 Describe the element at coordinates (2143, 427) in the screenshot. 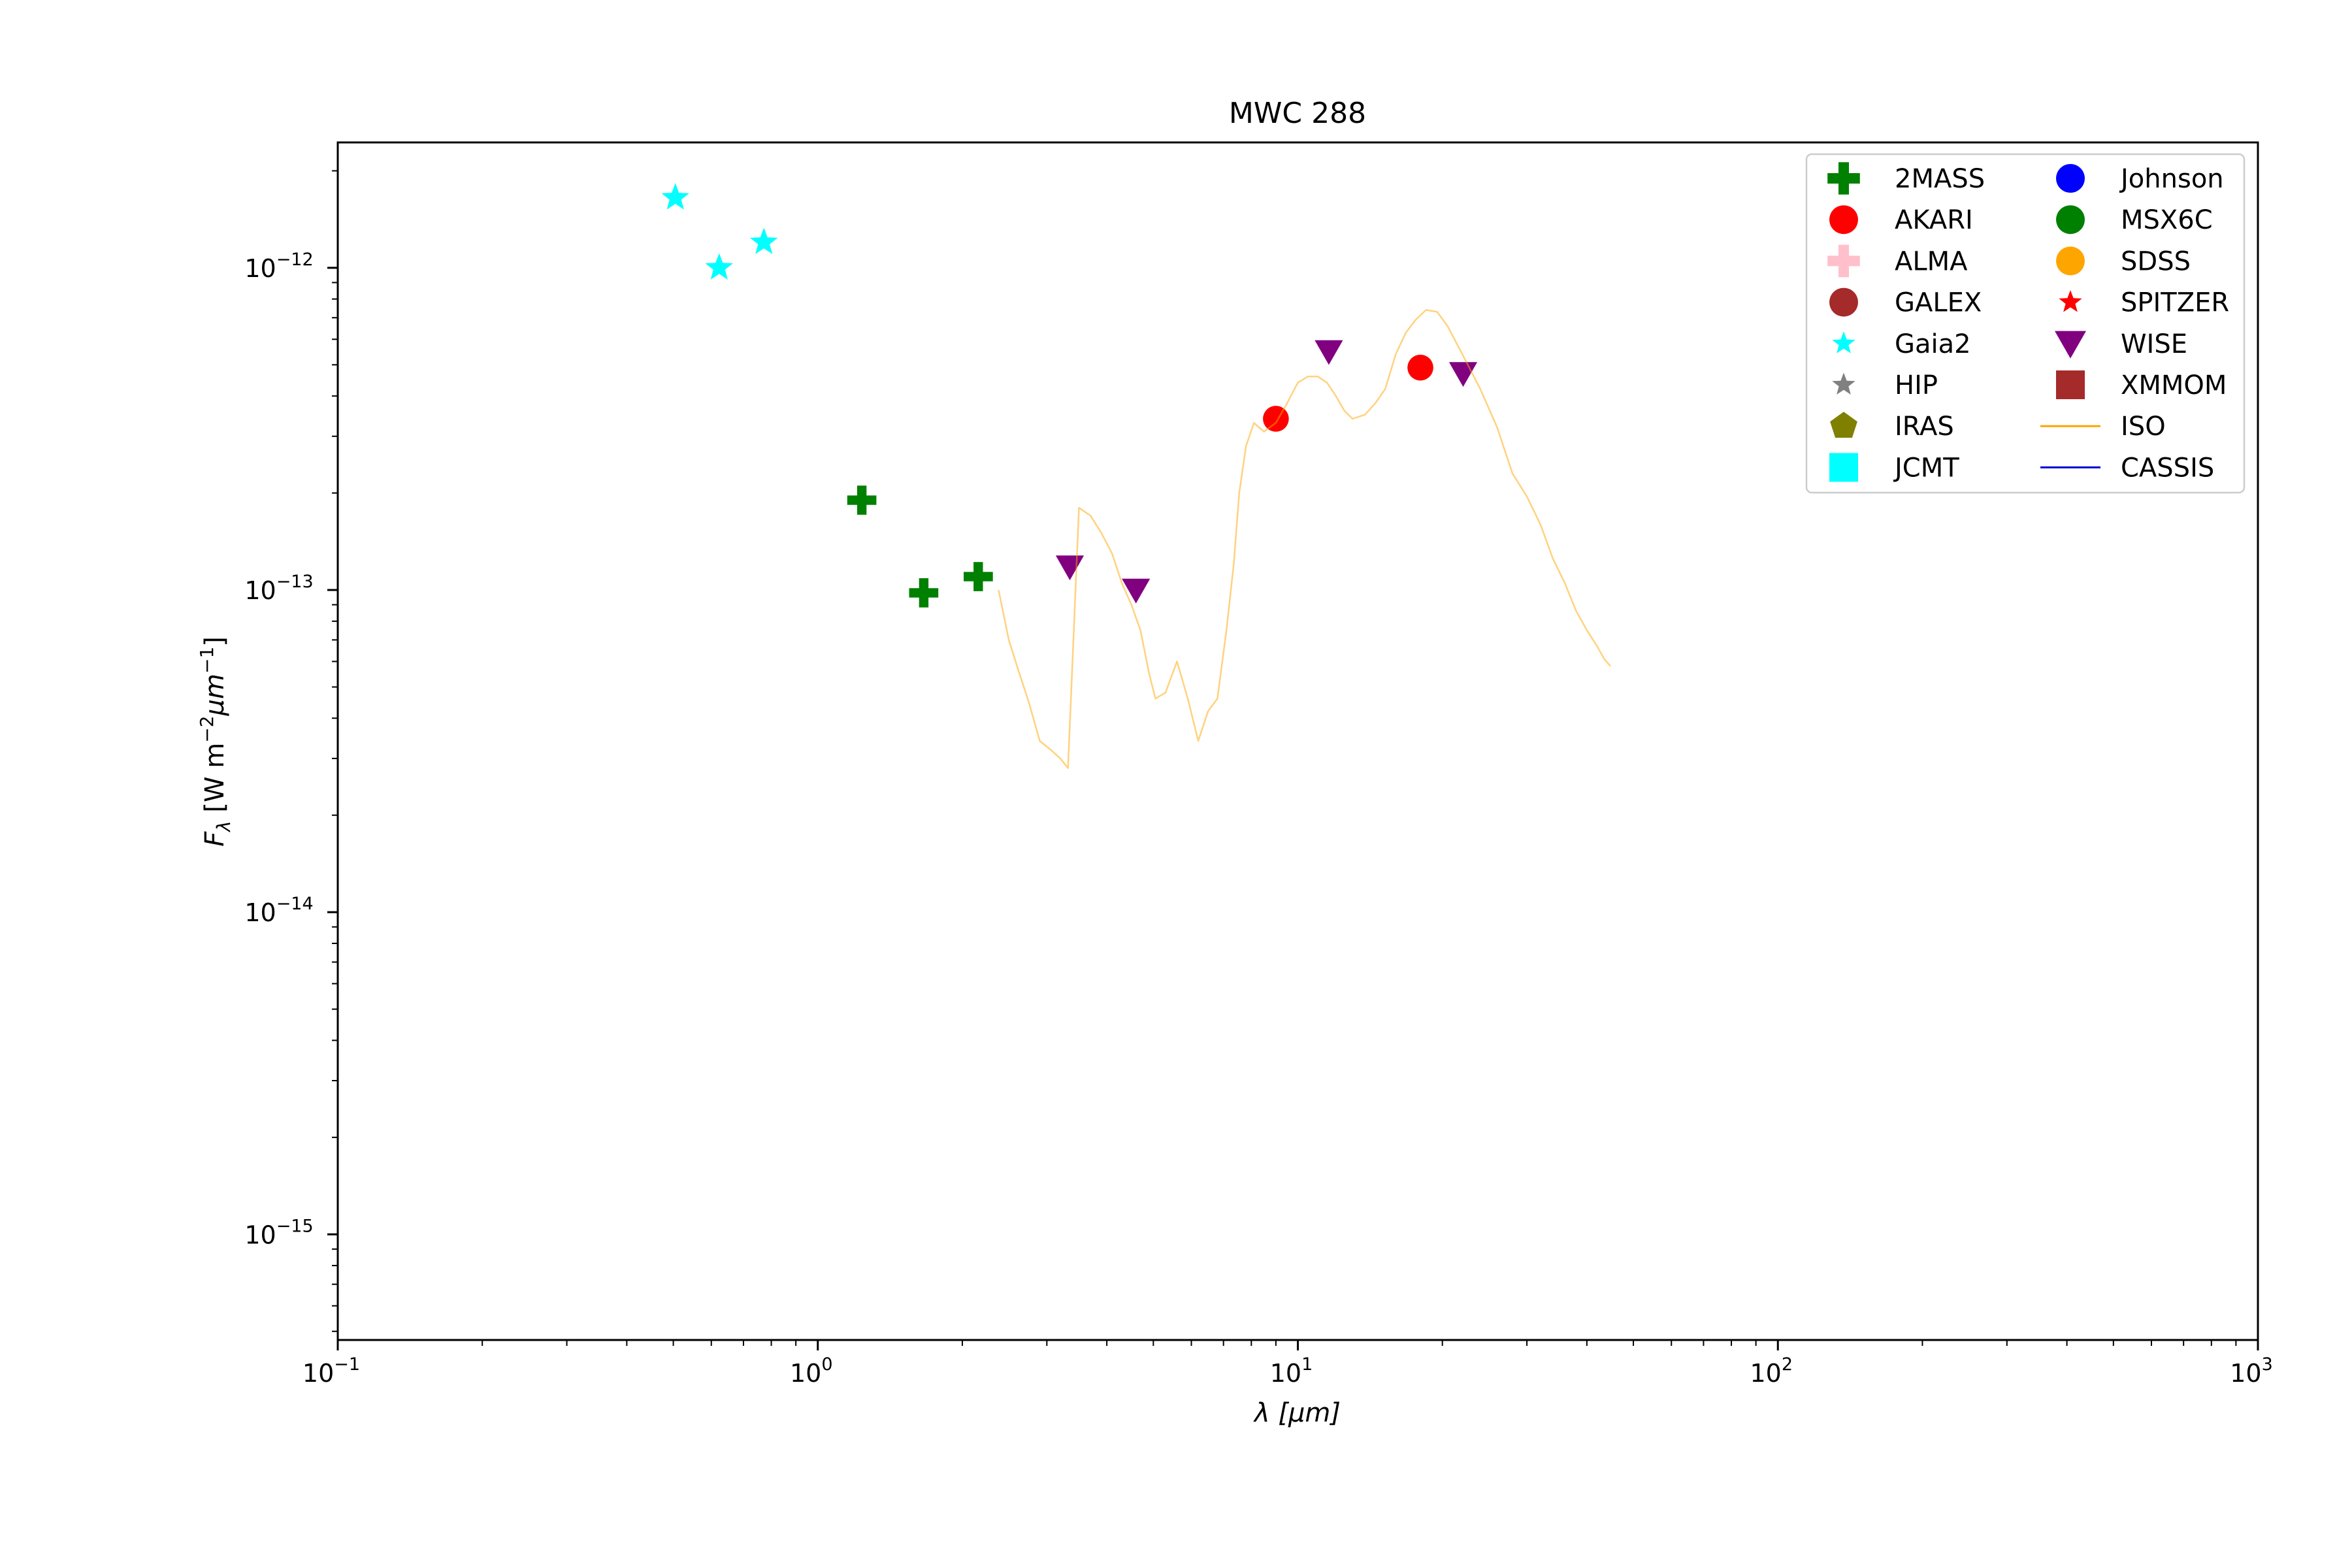

I see `legend-label: ISO` at that location.